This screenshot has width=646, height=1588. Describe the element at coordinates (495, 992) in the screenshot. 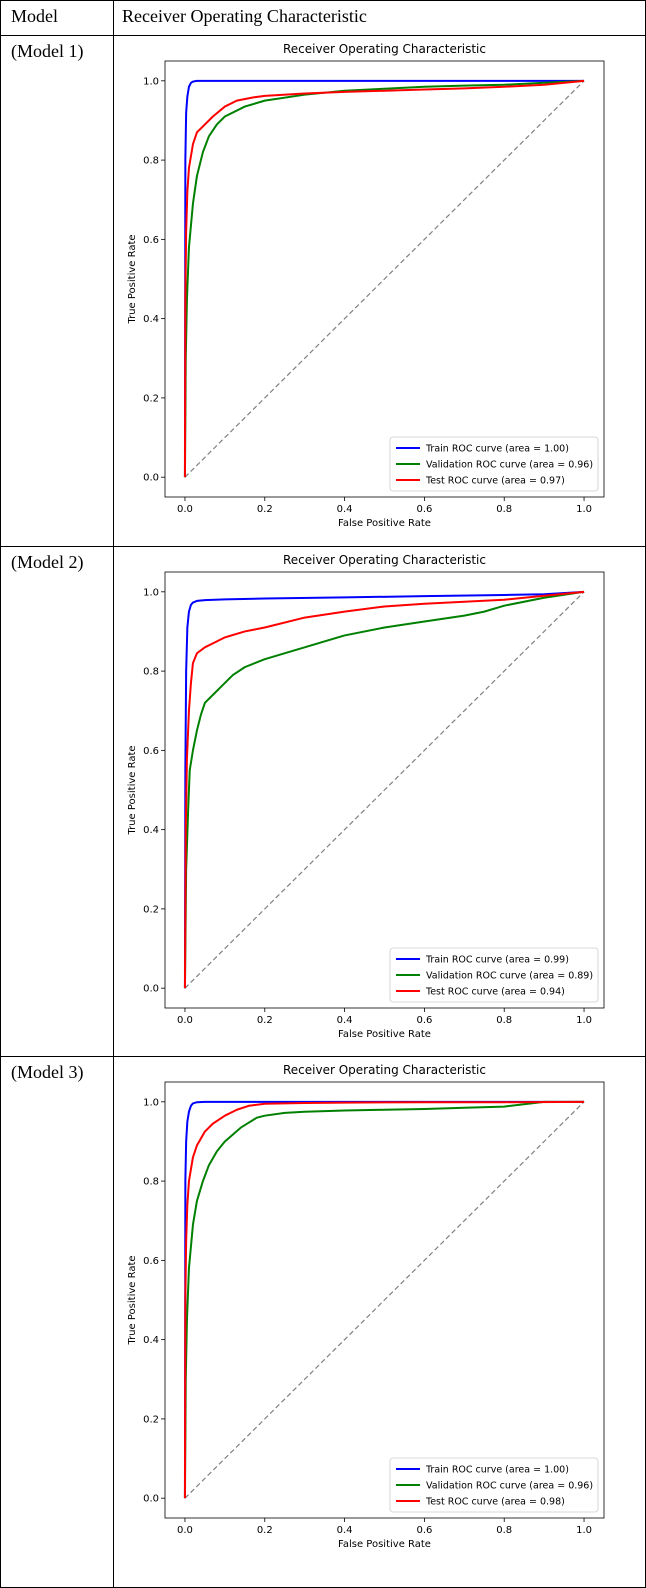

I see `chart-2-legend-label-test: Test ROC curve (area = 0.94)` at that location.